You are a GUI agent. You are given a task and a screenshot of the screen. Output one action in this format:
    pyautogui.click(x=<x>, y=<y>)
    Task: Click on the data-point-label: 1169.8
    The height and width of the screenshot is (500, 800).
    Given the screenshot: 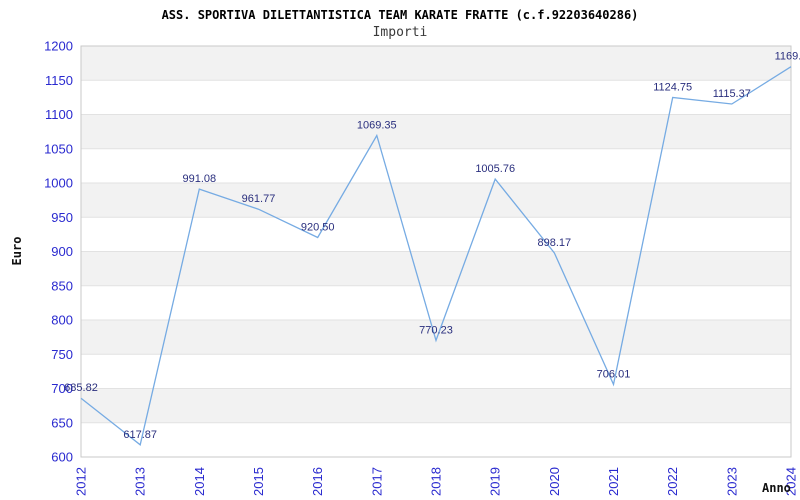 What is the action you would take?
    pyautogui.click(x=787, y=57)
    